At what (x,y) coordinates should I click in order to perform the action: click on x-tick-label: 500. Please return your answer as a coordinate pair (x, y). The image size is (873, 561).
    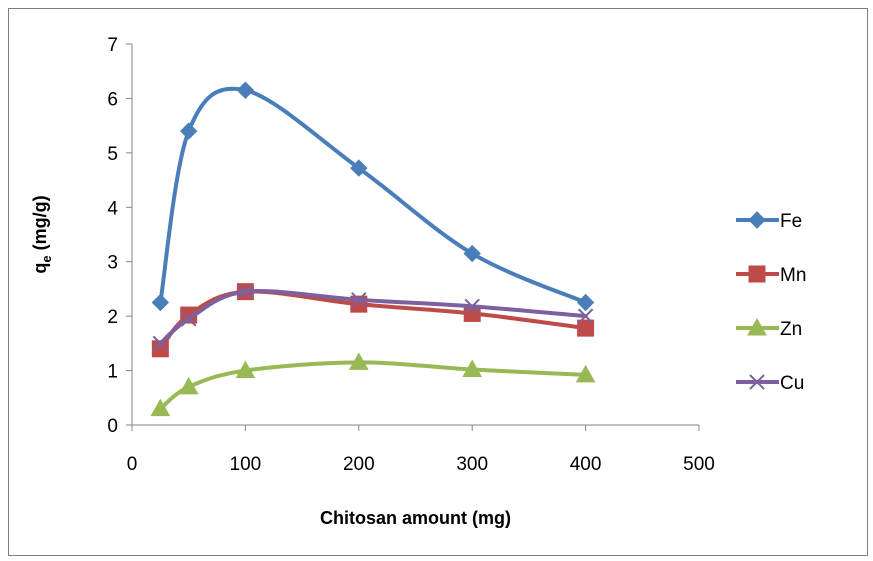
    Looking at the image, I should click on (699, 464).